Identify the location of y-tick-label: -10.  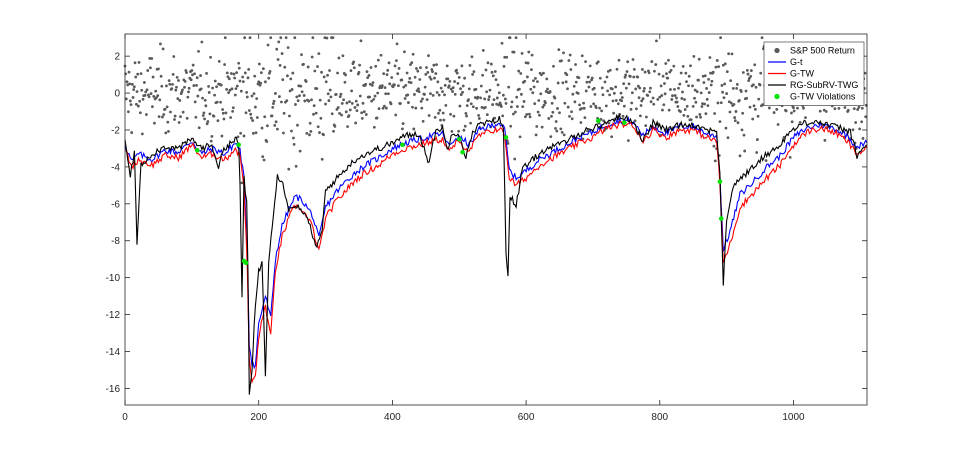
(113, 278).